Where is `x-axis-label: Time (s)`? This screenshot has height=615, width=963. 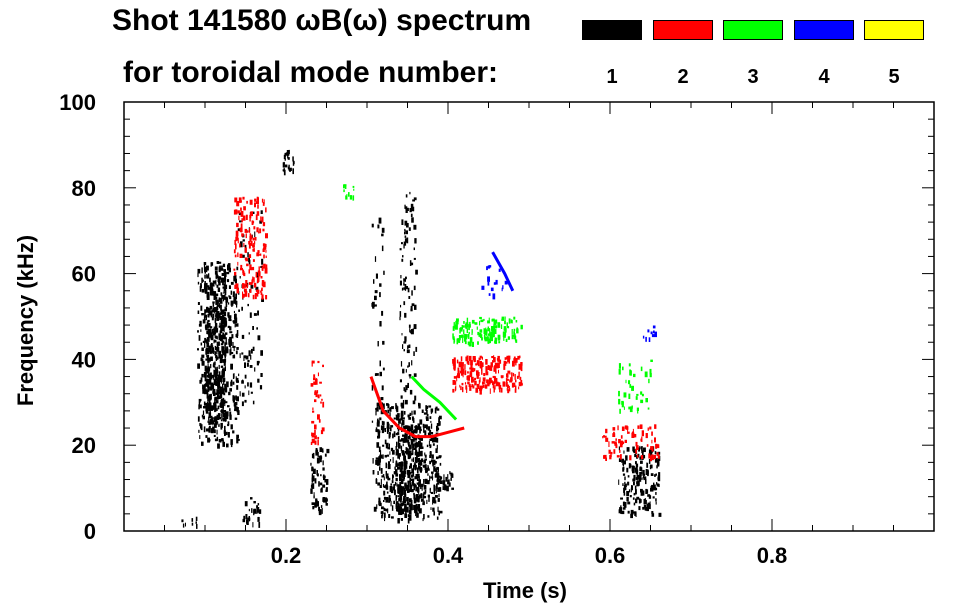 x-axis-label: Time (s) is located at coordinates (525, 590).